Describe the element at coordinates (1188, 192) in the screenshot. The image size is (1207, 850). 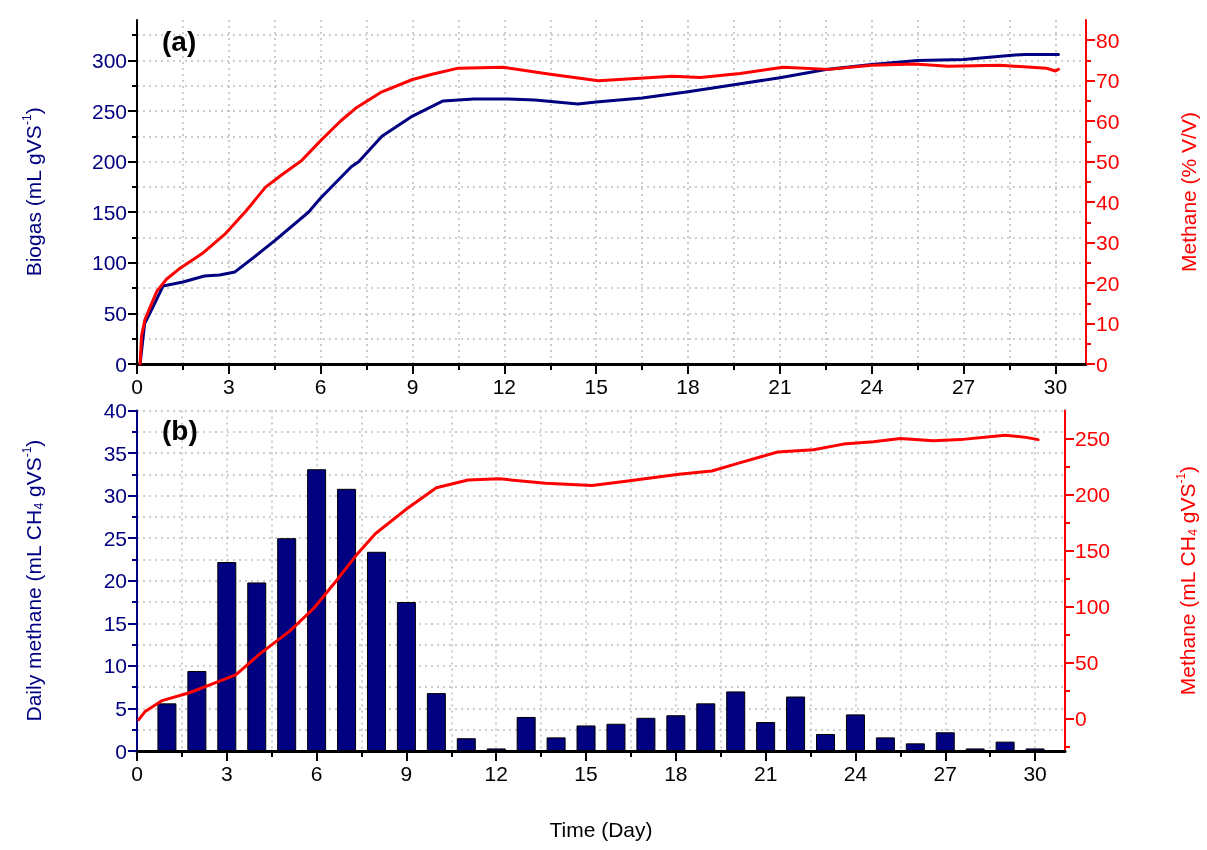
I see `y2-axis-title: Methane (% V/V)` at that location.